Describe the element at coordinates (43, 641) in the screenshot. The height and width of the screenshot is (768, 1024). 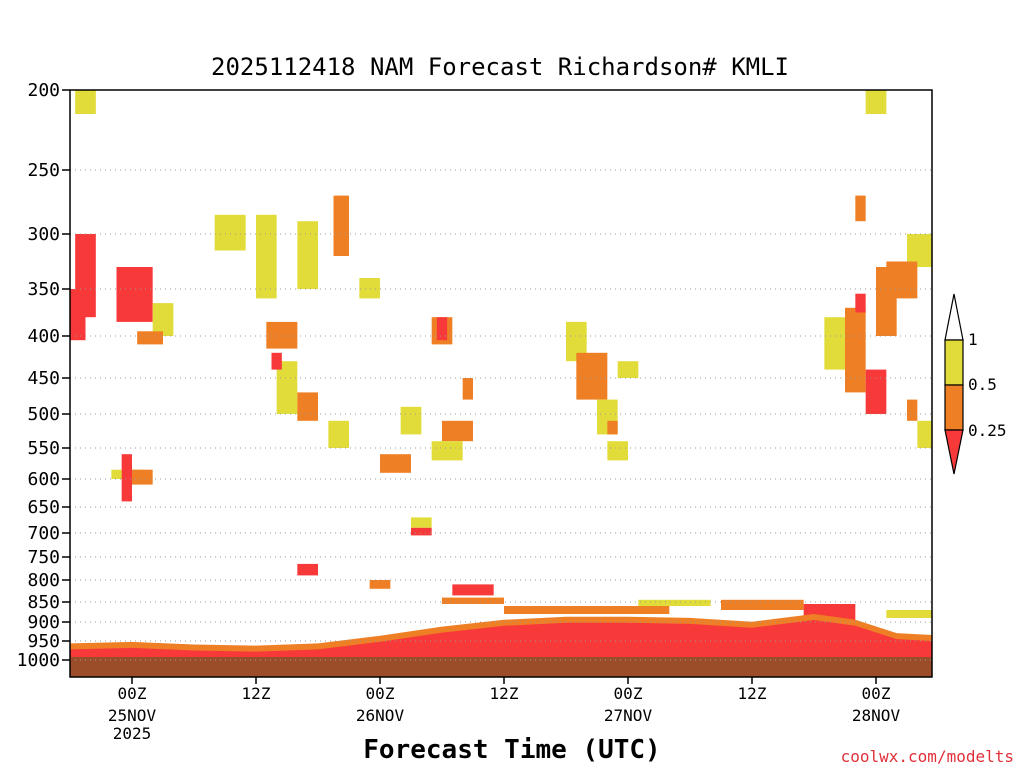
I see `y-tick-label-950: 950` at that location.